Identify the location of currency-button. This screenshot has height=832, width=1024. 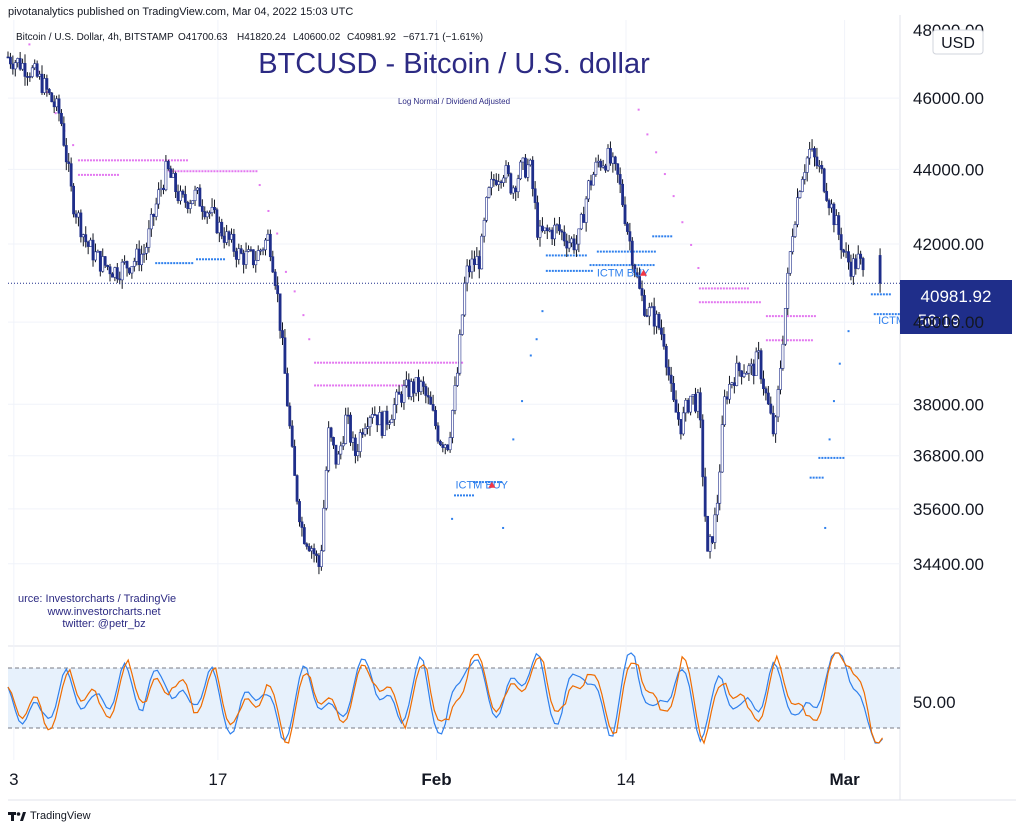
(958, 42).